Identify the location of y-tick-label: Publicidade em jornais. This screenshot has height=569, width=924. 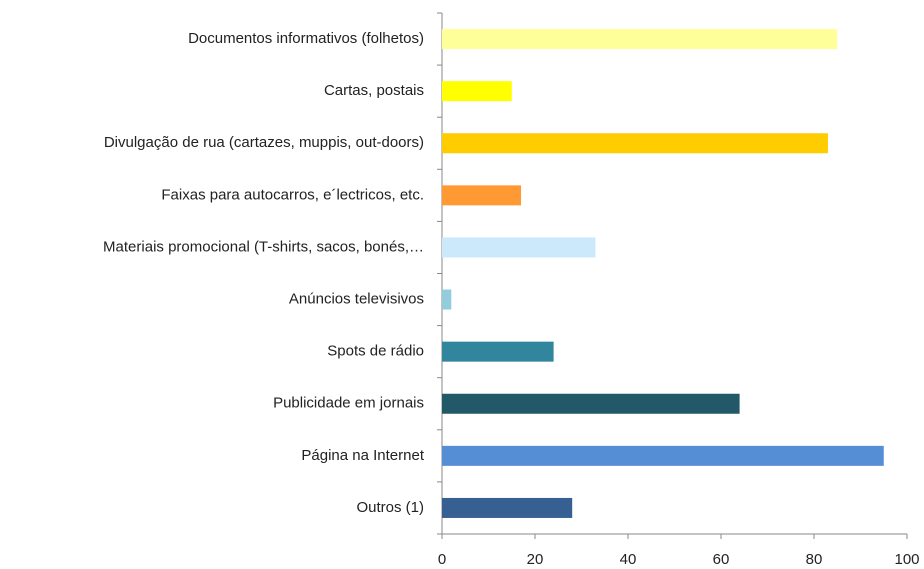
(348, 403).